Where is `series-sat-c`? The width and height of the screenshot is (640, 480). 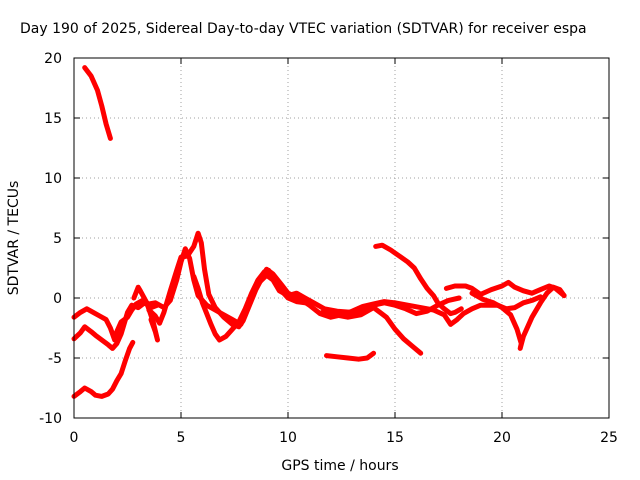
series-sat-c is located at coordinates (115, 325).